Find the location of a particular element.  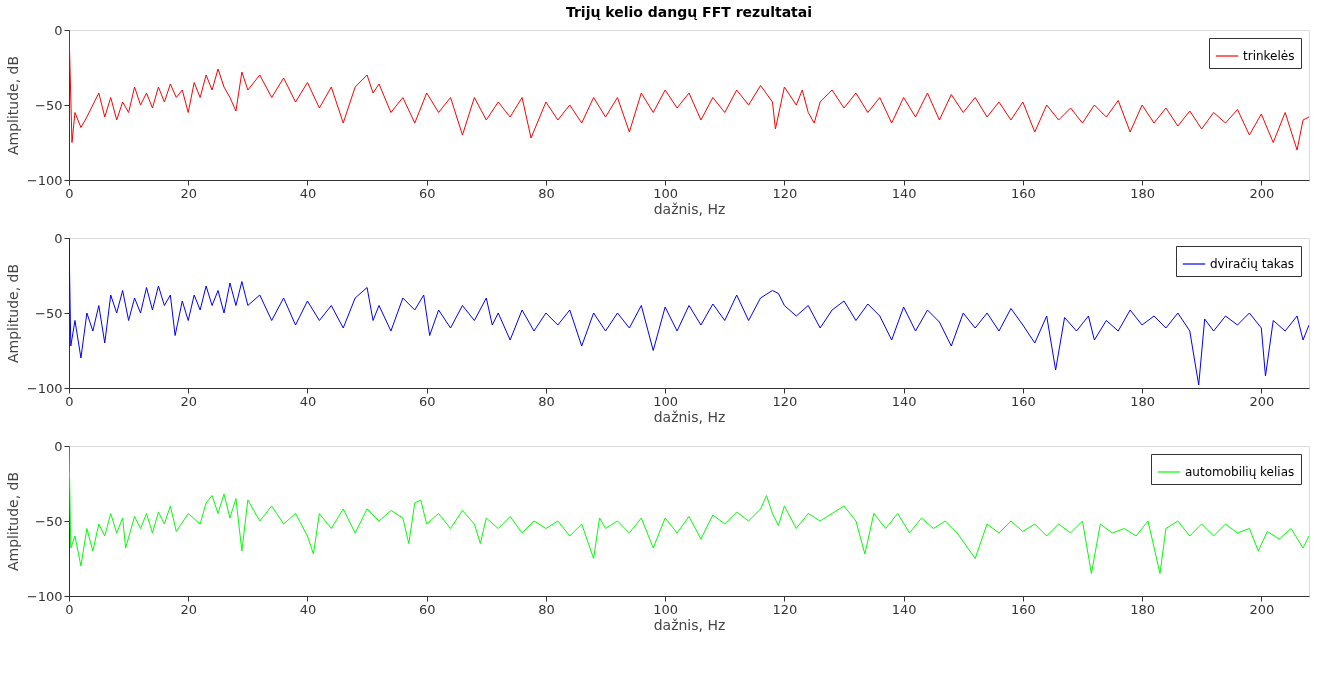

chart-title: Trijų kelio dangų FFT rezultatai is located at coordinates (689, 12).